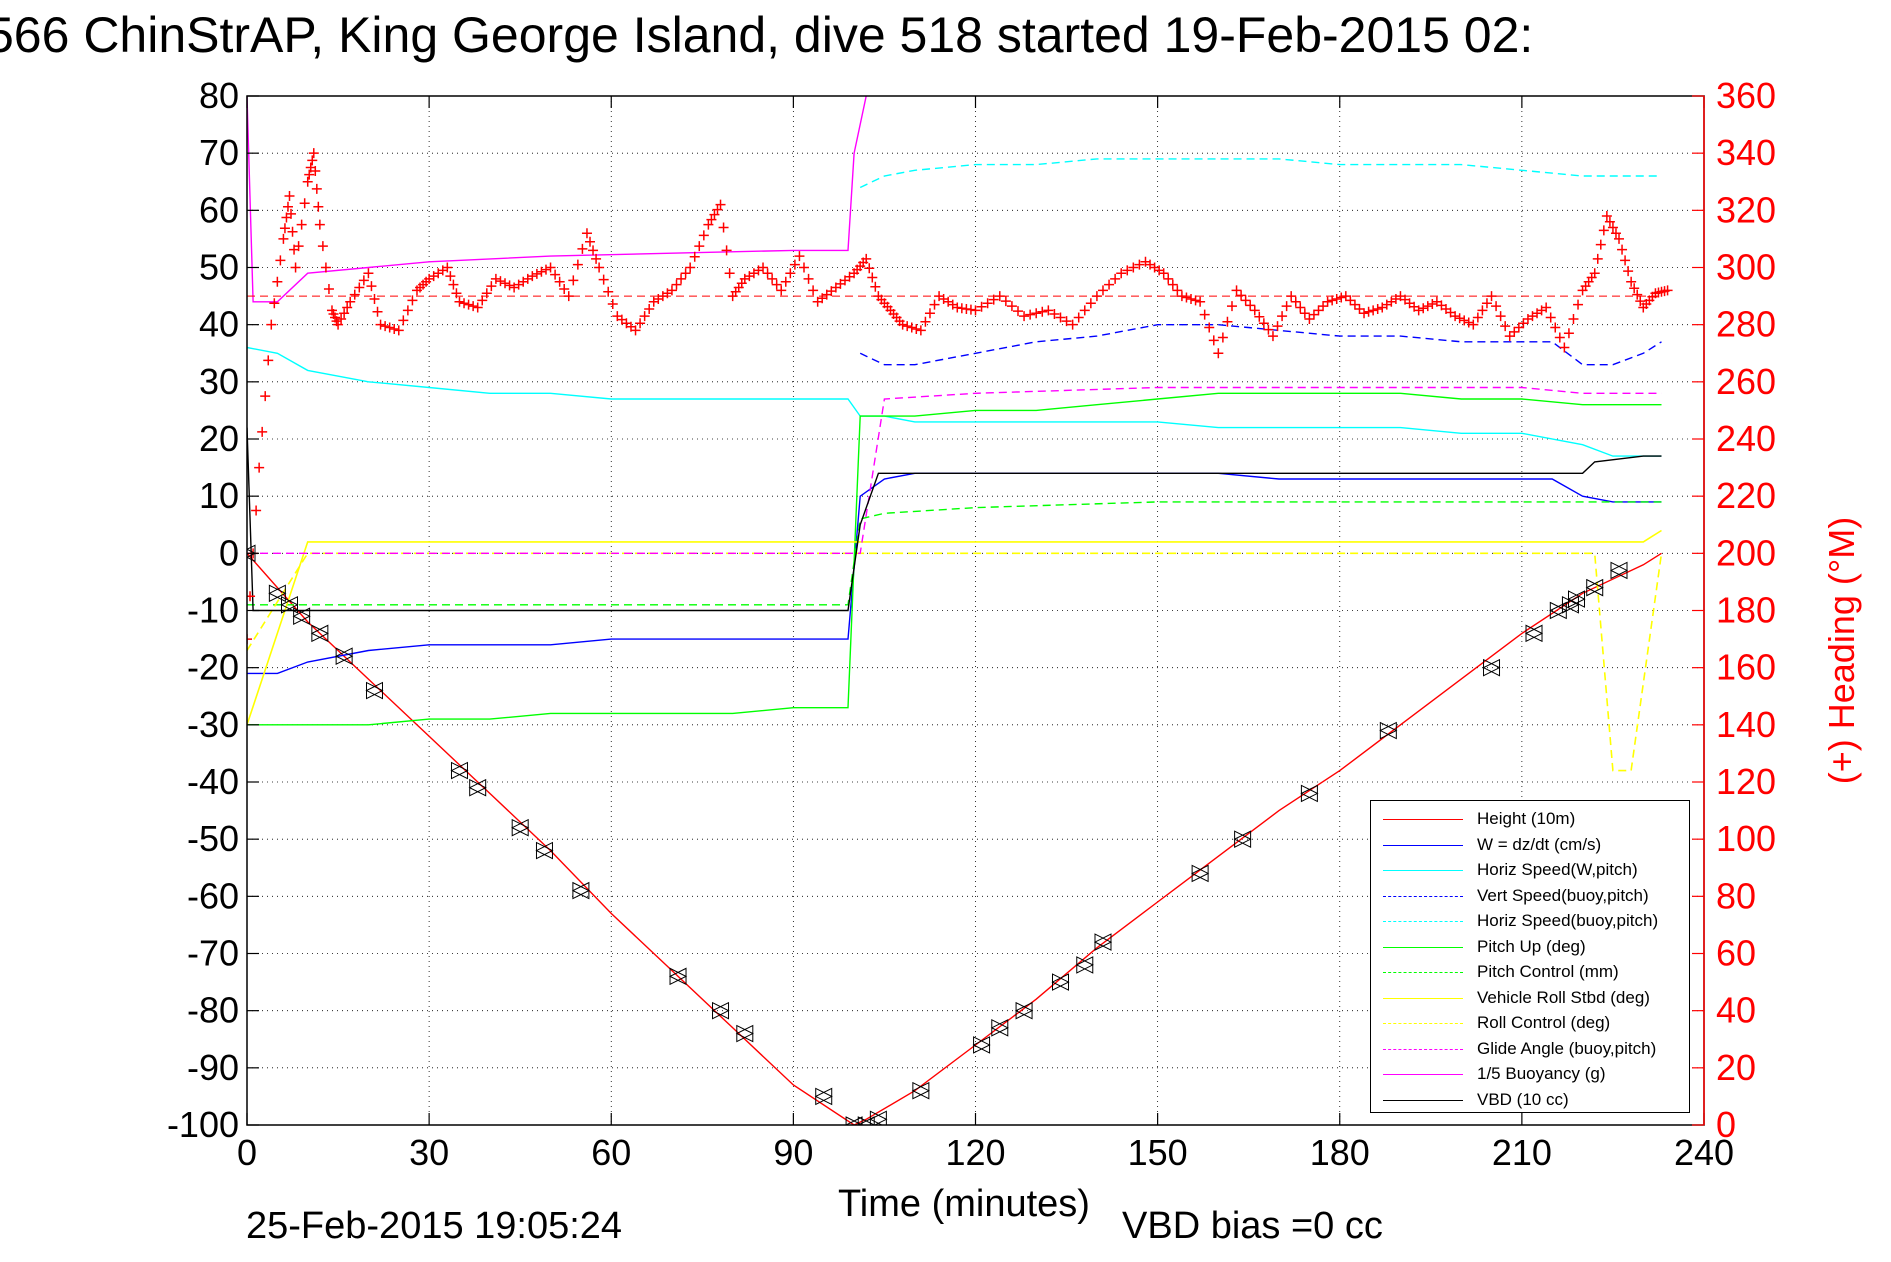 The width and height of the screenshot is (1891, 1262). What do you see at coordinates (213, 781) in the screenshot?
I see `y-tick-label: -40` at bounding box center [213, 781].